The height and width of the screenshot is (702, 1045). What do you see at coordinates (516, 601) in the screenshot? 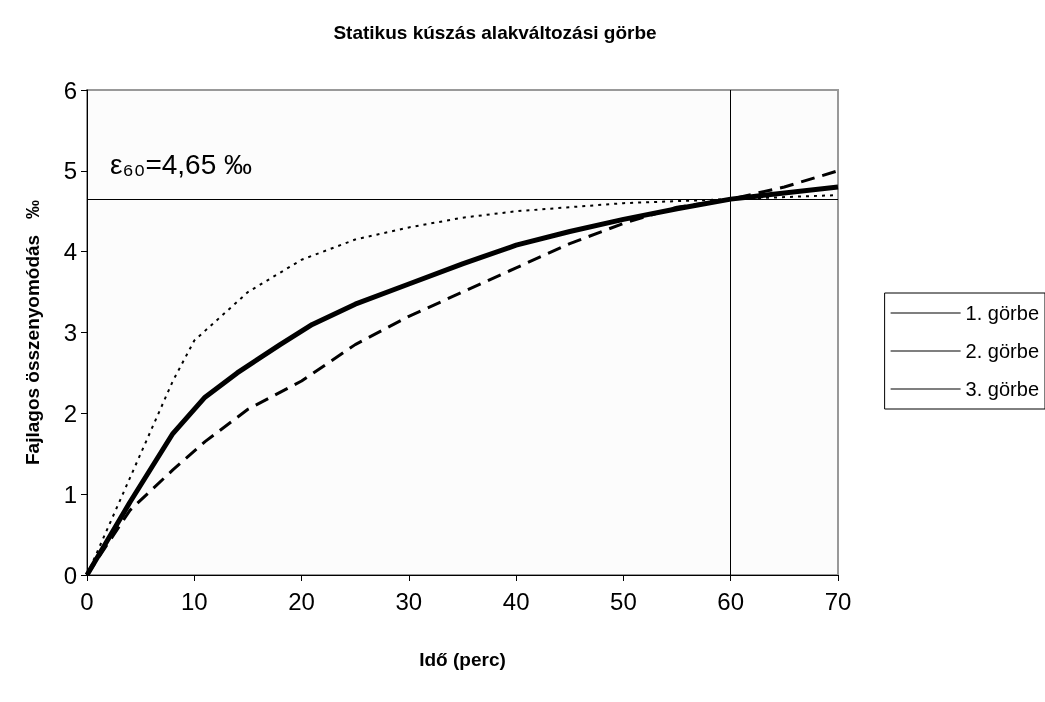
I see `x-tick-label: 40` at bounding box center [516, 601].